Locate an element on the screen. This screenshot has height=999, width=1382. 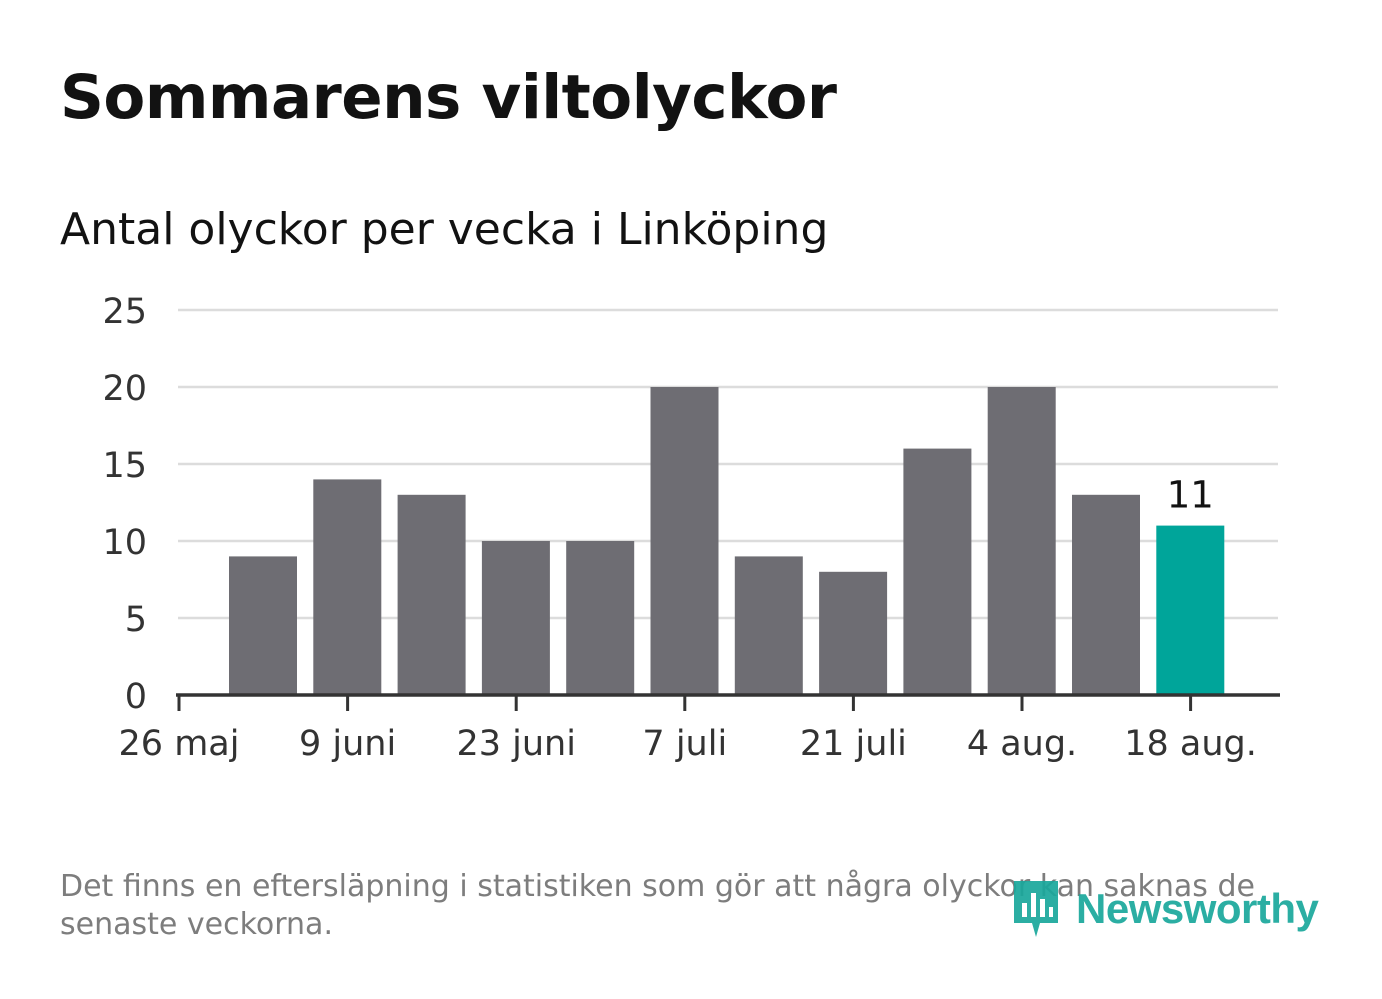
data-labels: 11 is located at coordinates (1190, 495).